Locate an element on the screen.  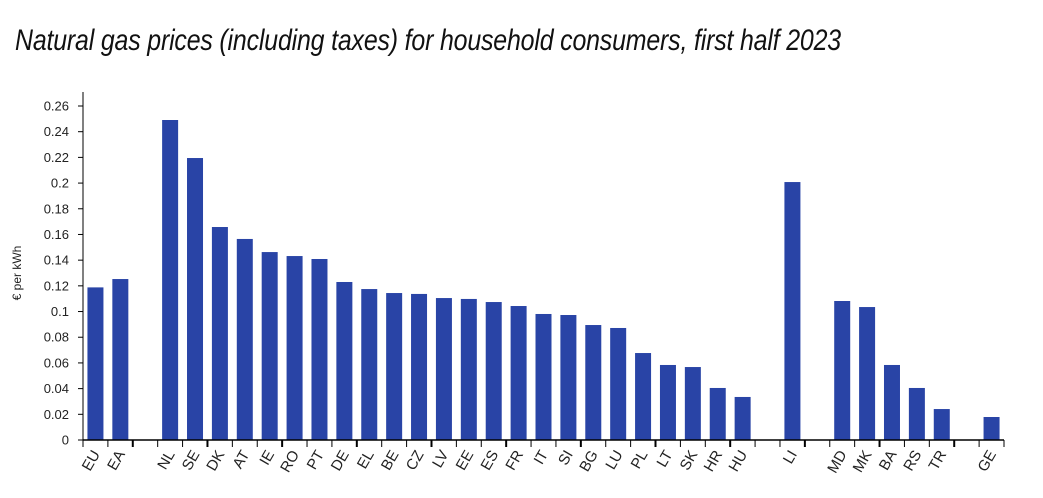
bar-ro is located at coordinates (294, 348).